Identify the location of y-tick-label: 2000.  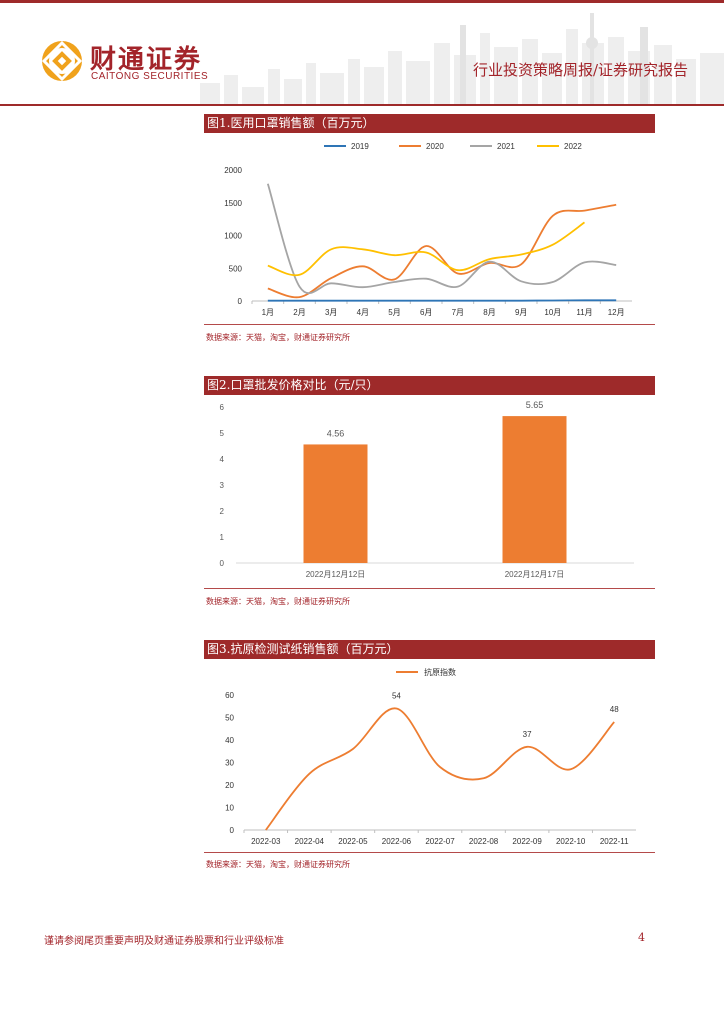
(233, 170).